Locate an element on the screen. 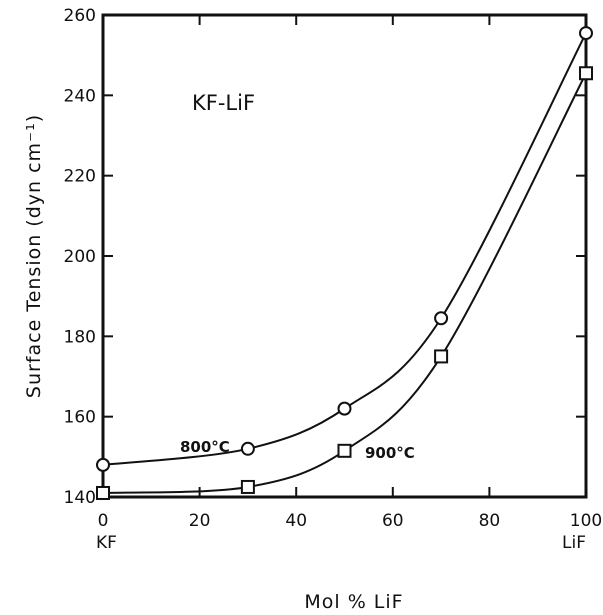 Image resolution: width=603 pixels, height=615 pixels. x-tick-labels: 0 20 40 60 80 100 is located at coordinates (350, 521).